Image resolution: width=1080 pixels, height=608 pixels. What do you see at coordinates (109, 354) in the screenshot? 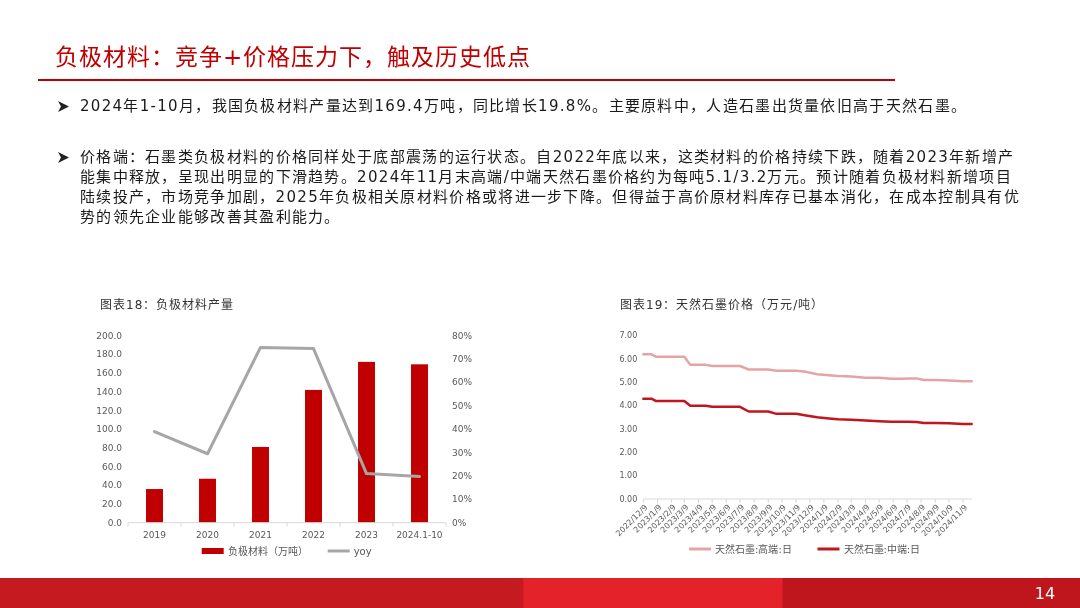
I see `y-tick-label: 180.0` at bounding box center [109, 354].